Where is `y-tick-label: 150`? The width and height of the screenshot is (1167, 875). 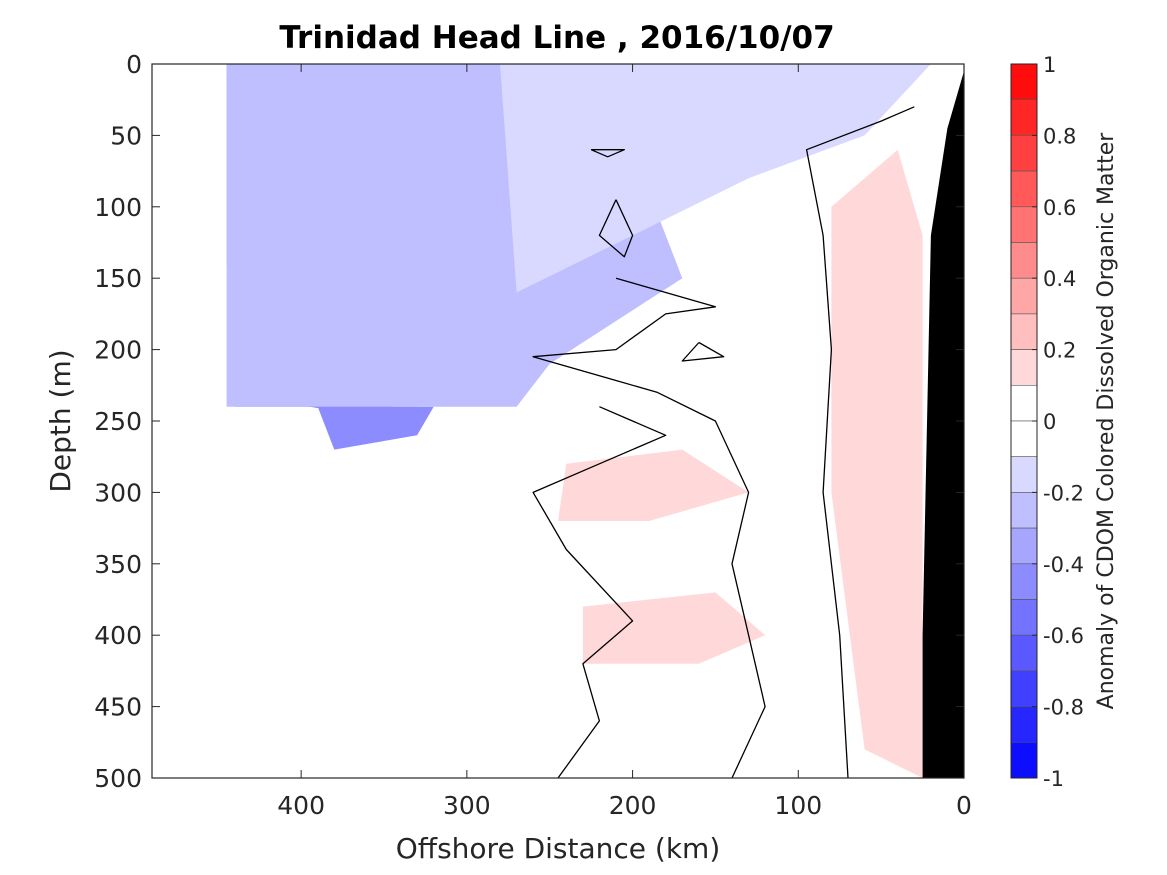 y-tick-label: 150 is located at coordinates (118, 278).